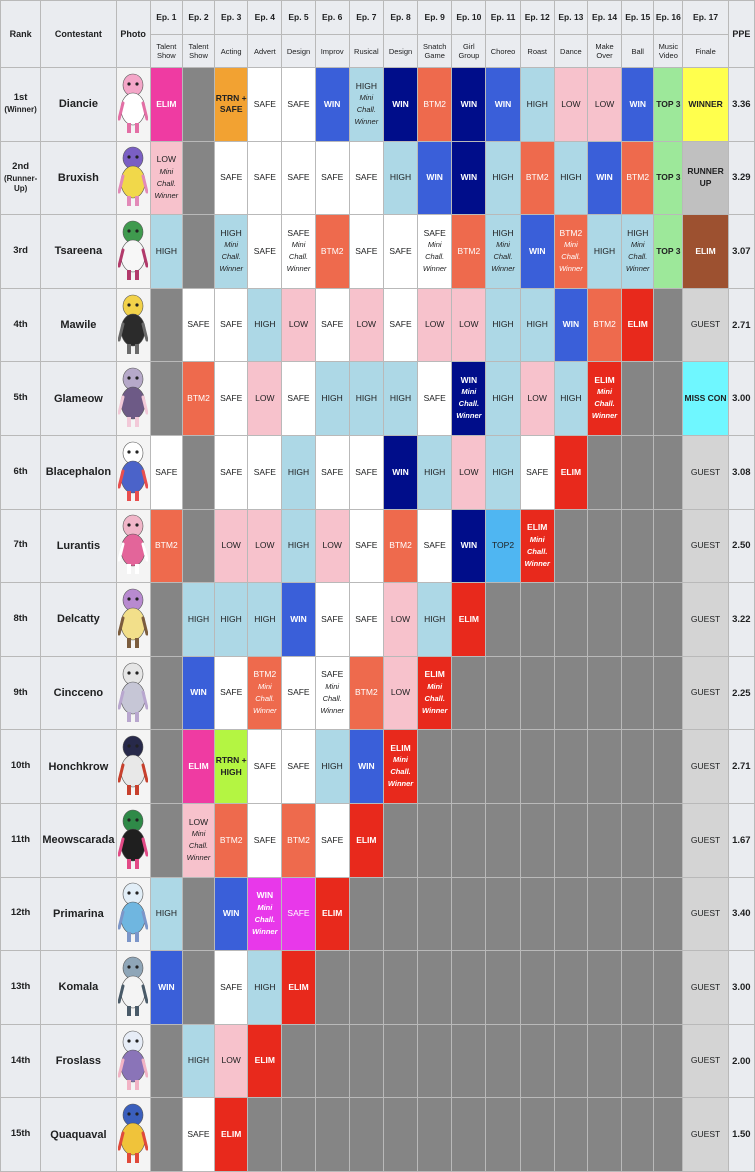 The image size is (755, 1172). Describe the element at coordinates (133, 915) in the screenshot. I see `seal-pokemon-icon` at that location.